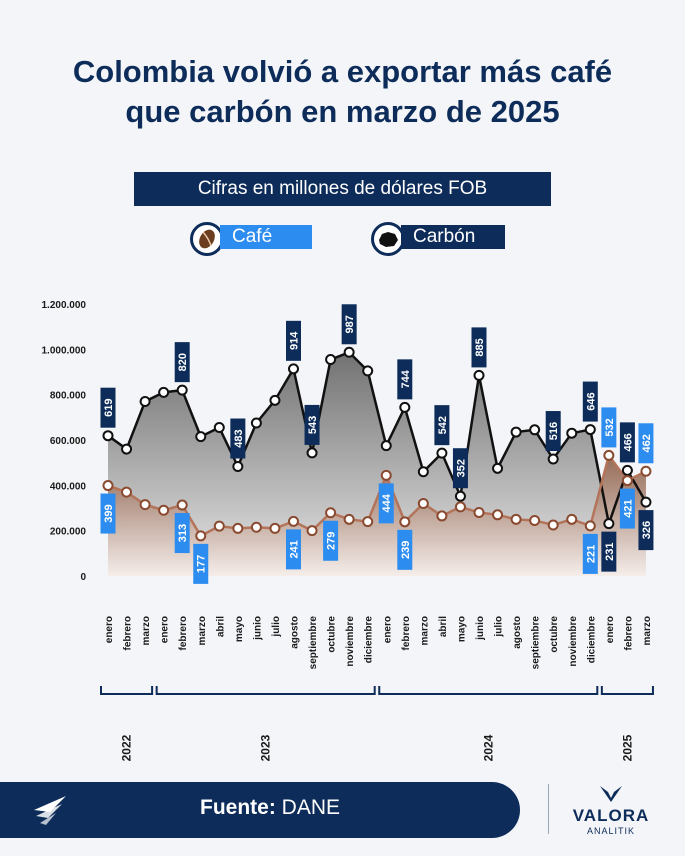 Image resolution: width=685 pixels, height=856 pixels. I want to click on cafe-data-label: 241, so click(295, 549).